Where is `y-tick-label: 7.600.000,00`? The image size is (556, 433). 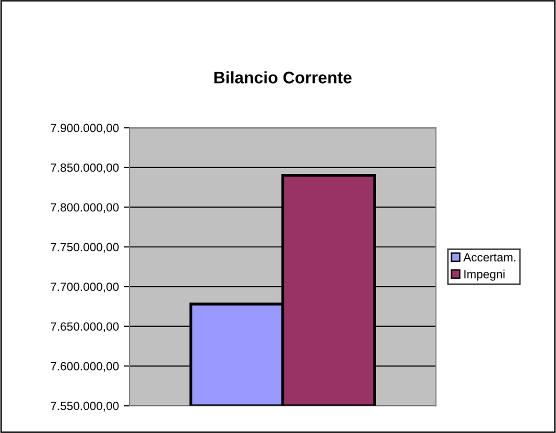 y-tick-label: 7.600.000,00 is located at coordinates (84, 367).